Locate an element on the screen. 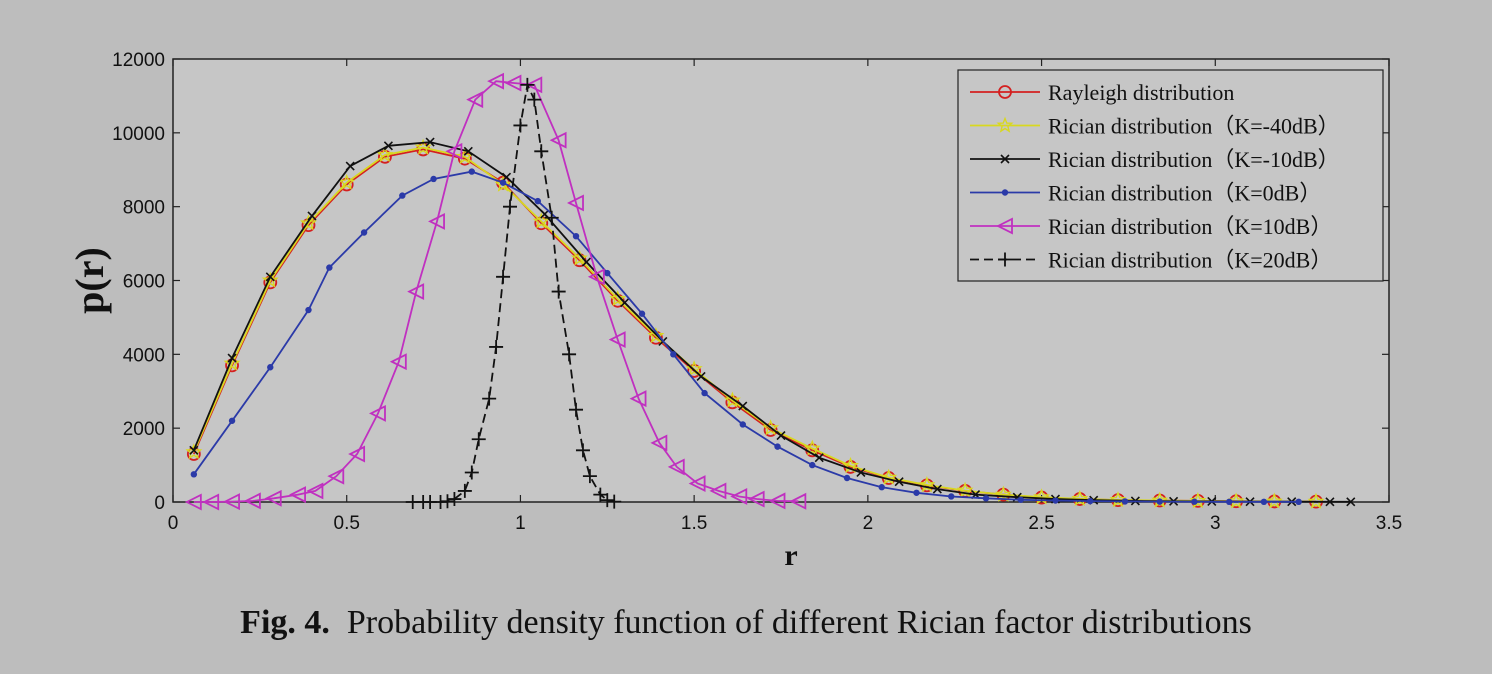  legend-item: Rician distribution（K=-40dB） is located at coordinates (1155, 126).